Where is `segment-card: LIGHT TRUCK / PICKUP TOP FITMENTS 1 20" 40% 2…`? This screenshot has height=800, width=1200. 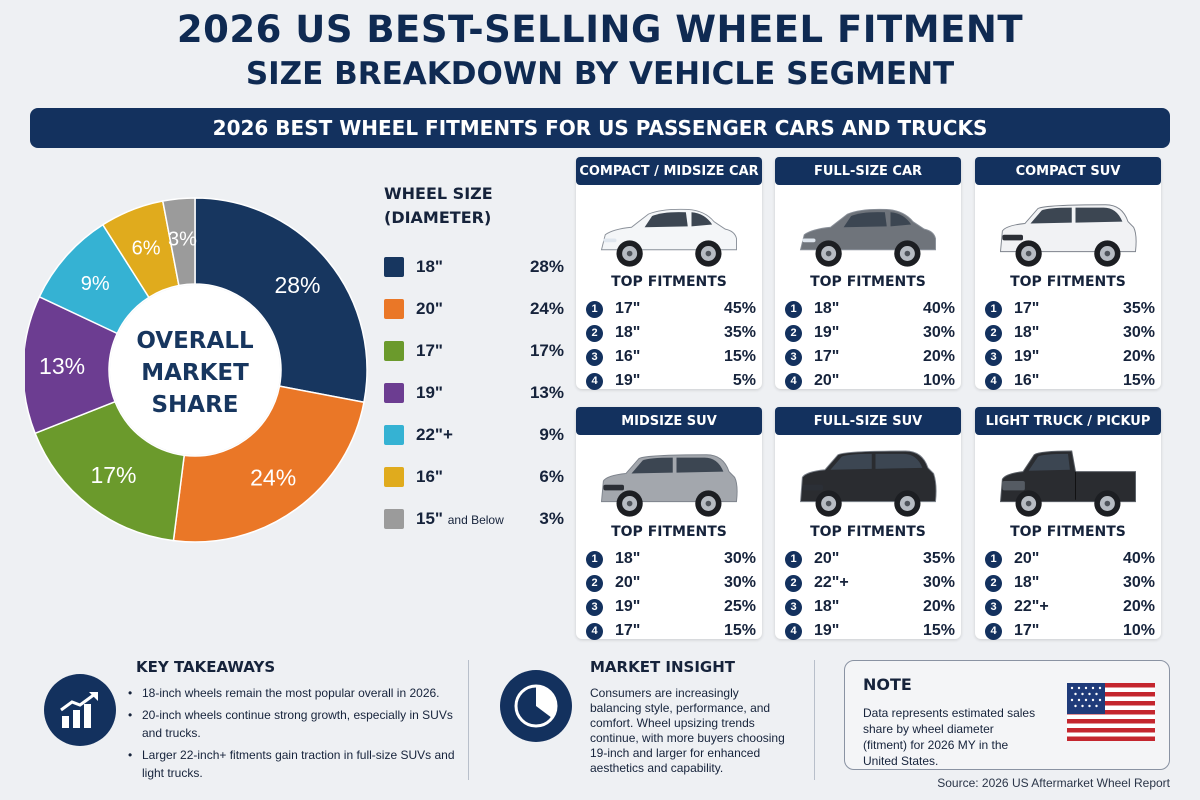 segment-card: LIGHT TRUCK / PICKUP TOP FITMENTS 1 20" 40% 2… is located at coordinates (1068, 523).